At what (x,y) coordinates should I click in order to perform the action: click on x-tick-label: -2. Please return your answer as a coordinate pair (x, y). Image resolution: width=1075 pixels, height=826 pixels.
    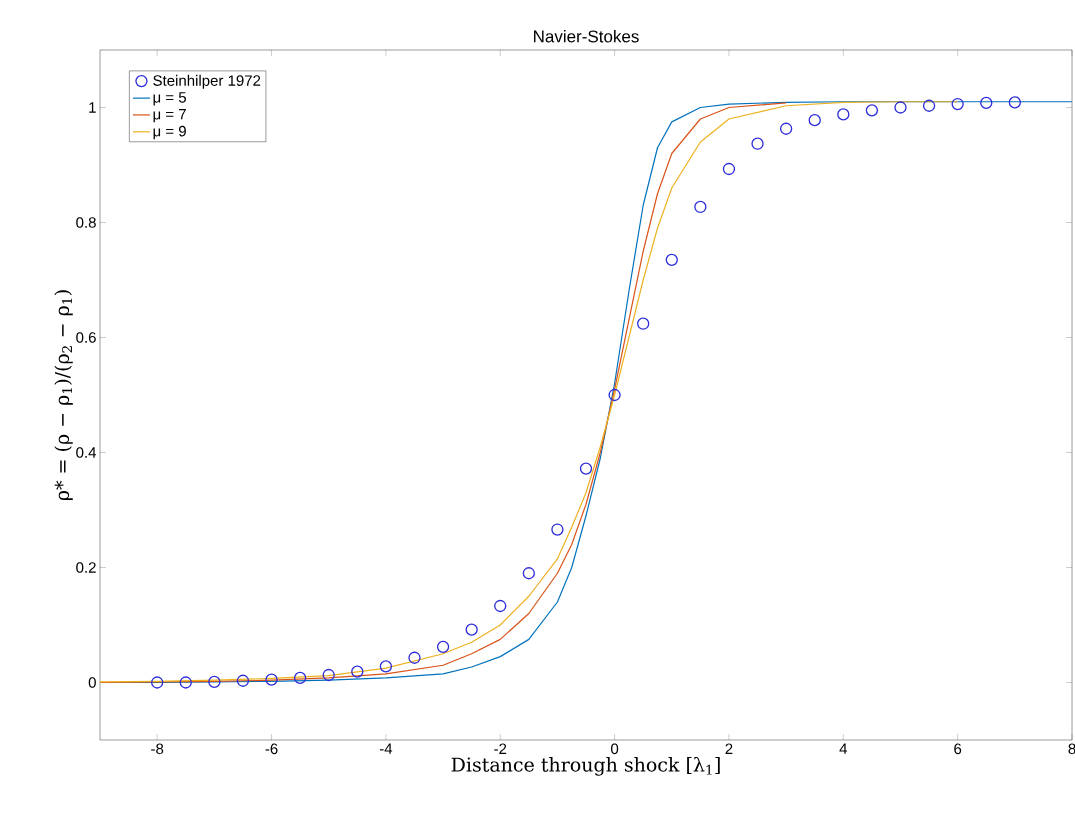
    Looking at the image, I should click on (500, 748).